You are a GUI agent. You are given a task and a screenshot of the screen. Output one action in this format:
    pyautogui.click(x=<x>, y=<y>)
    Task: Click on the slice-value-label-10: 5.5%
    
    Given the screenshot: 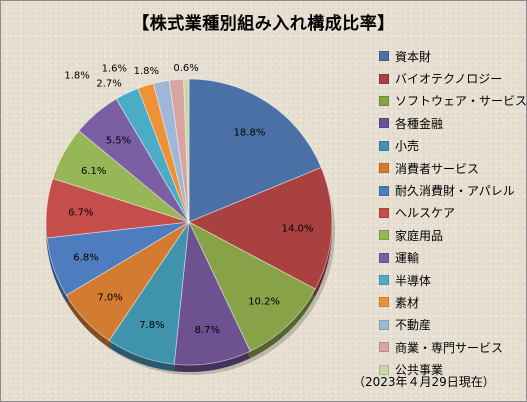 What is the action you would take?
    pyautogui.click(x=118, y=140)
    